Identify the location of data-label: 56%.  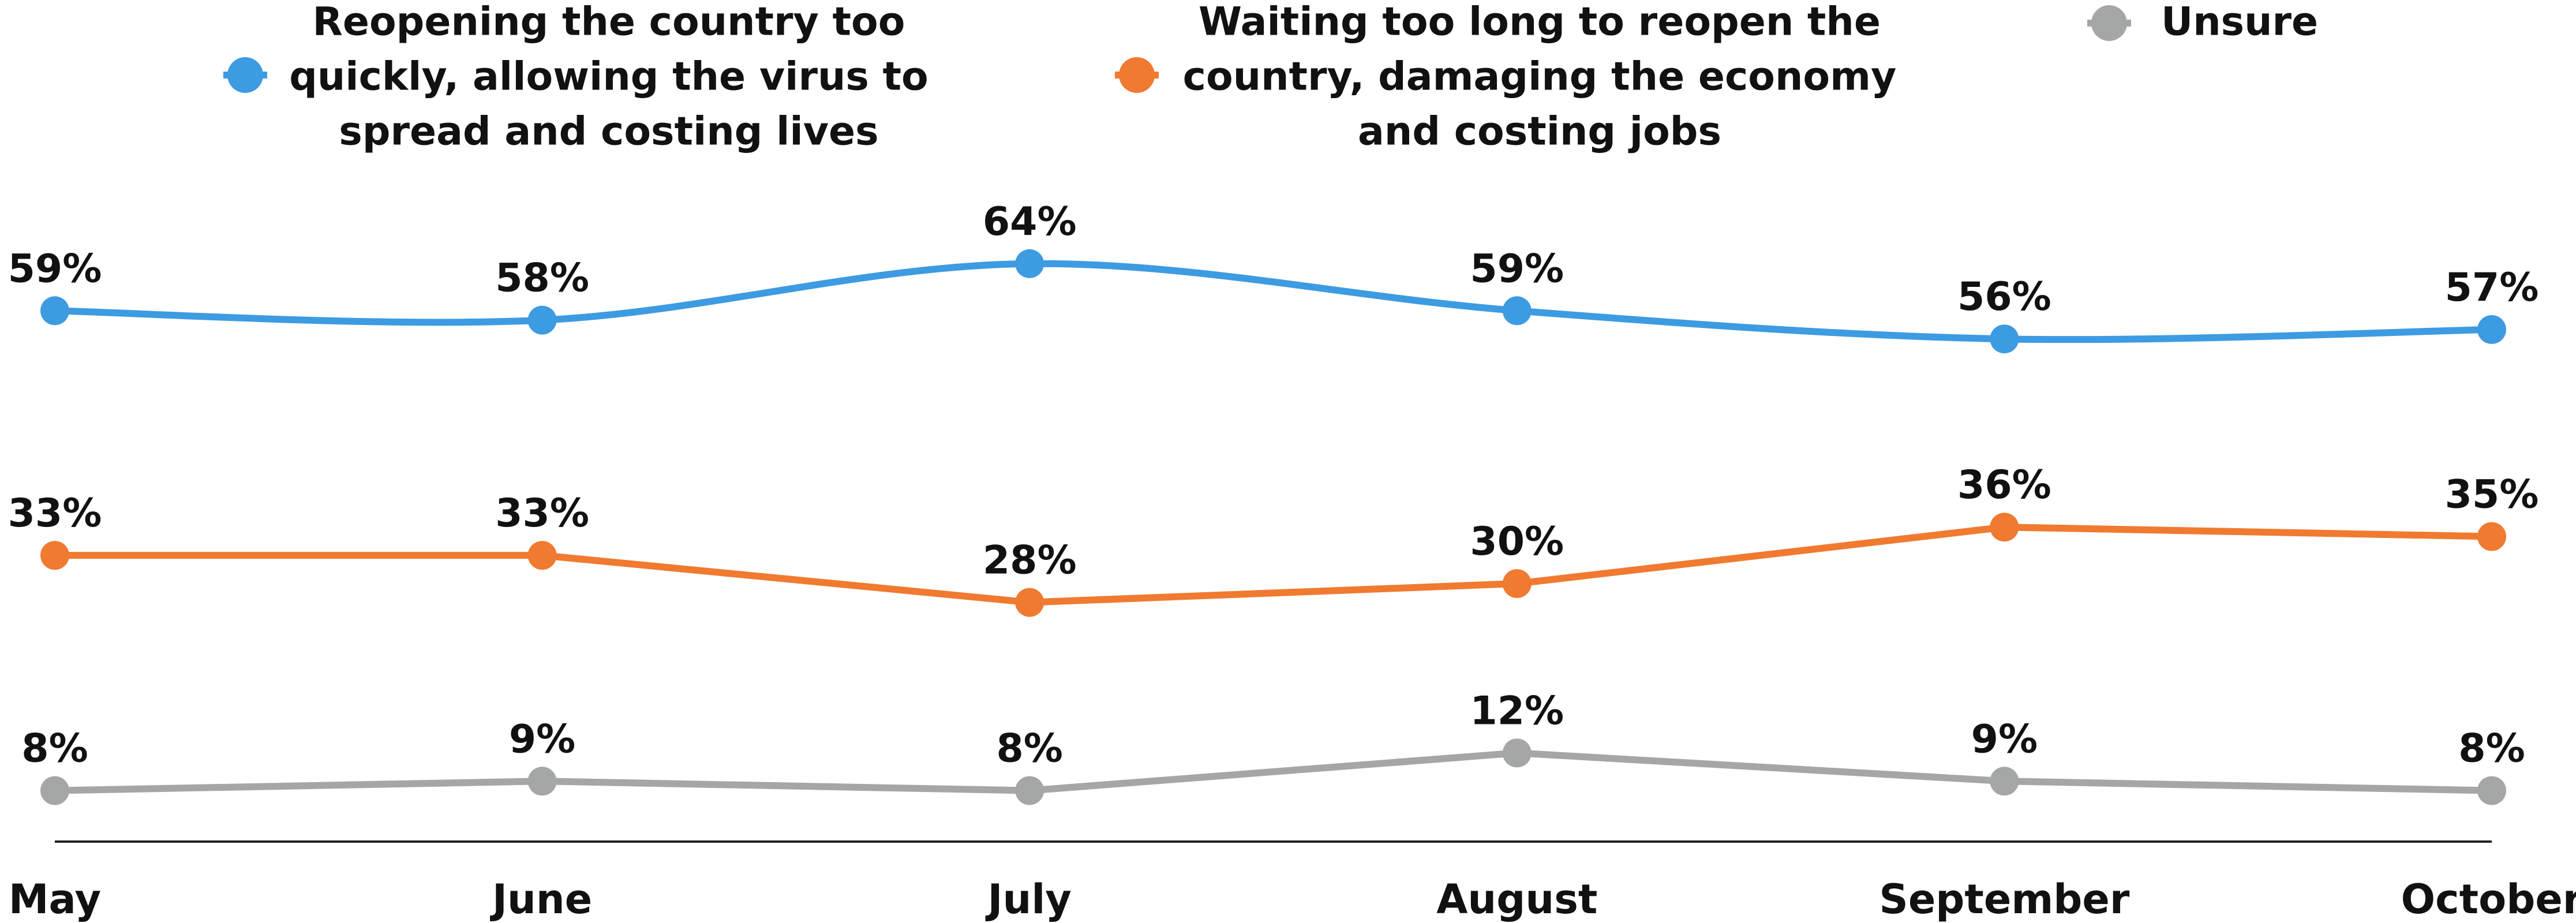
(2004, 297).